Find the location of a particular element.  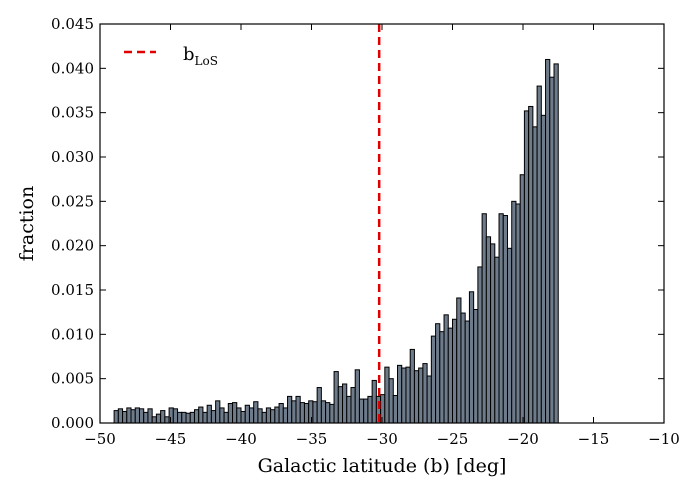

x-tick-label: −10 is located at coordinates (664, 439).